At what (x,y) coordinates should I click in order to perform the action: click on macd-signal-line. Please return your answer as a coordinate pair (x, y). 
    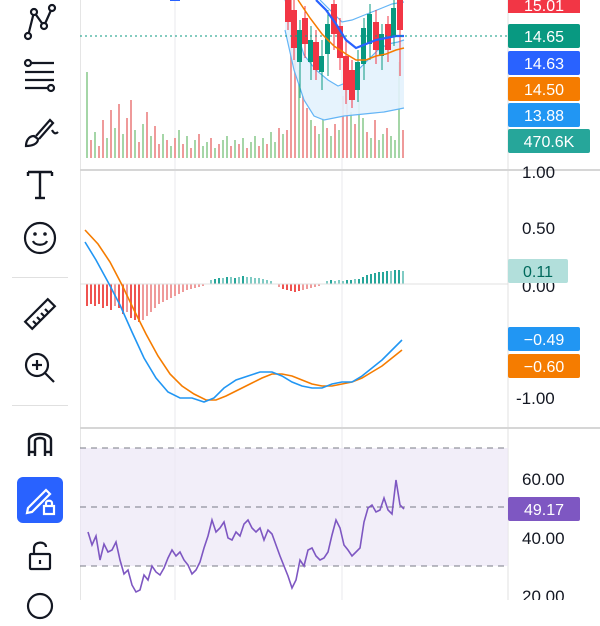
    Looking at the image, I should click on (243, 315).